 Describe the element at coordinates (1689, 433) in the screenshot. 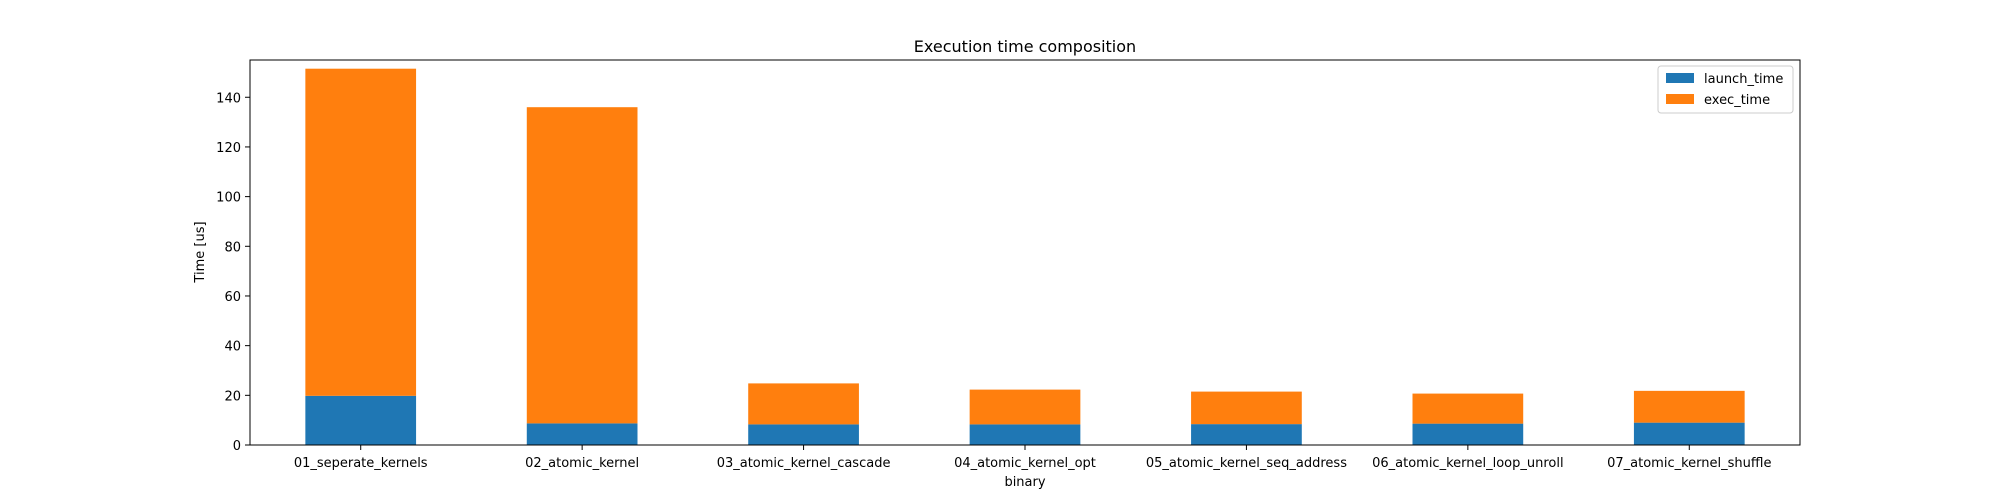

I see `bar-launch-time-07-atomic-kernel-shuffle` at that location.